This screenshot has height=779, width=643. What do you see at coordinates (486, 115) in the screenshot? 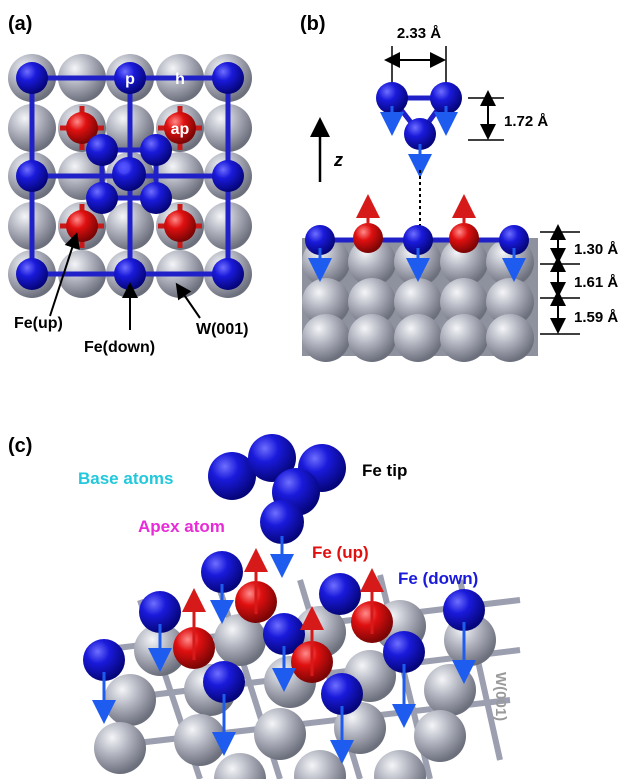
I see `panel-b-height-dimension` at bounding box center [486, 115].